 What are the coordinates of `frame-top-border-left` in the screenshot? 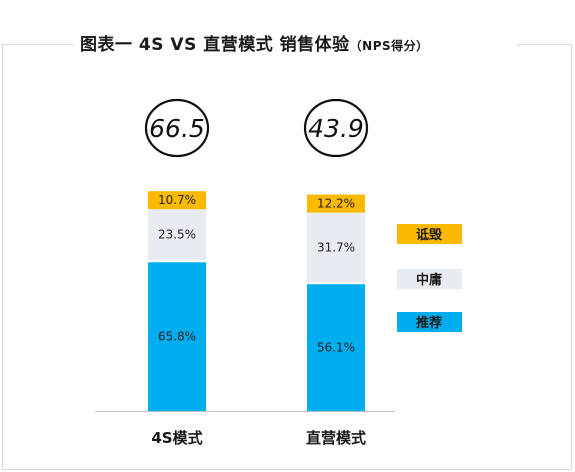 It's located at (38, 44).